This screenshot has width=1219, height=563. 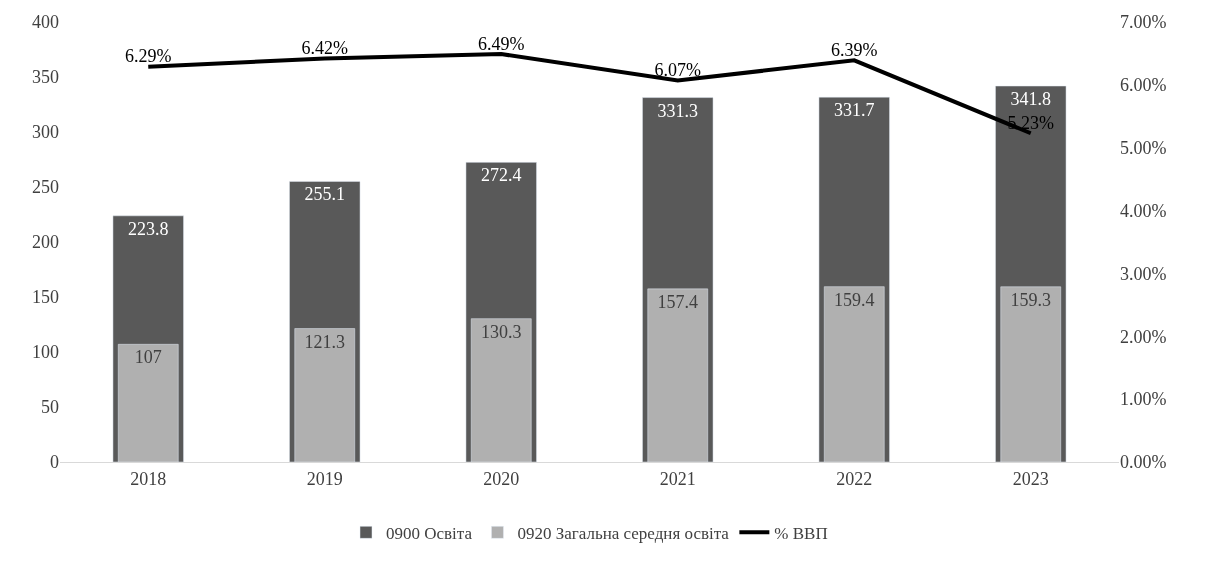 I want to click on data-label: 255.1, so click(x=324, y=194).